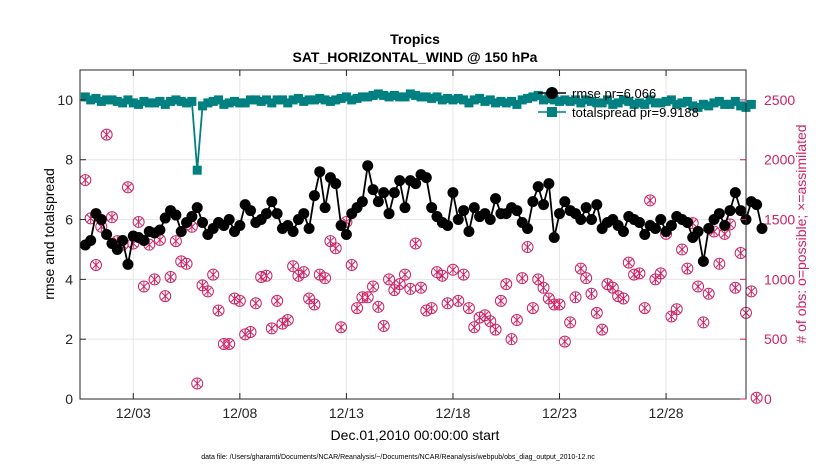 The height and width of the screenshot is (470, 830). I want to click on y2-axis-label: # of obs: o=possible; ×=assimilated, so click(801, 233).